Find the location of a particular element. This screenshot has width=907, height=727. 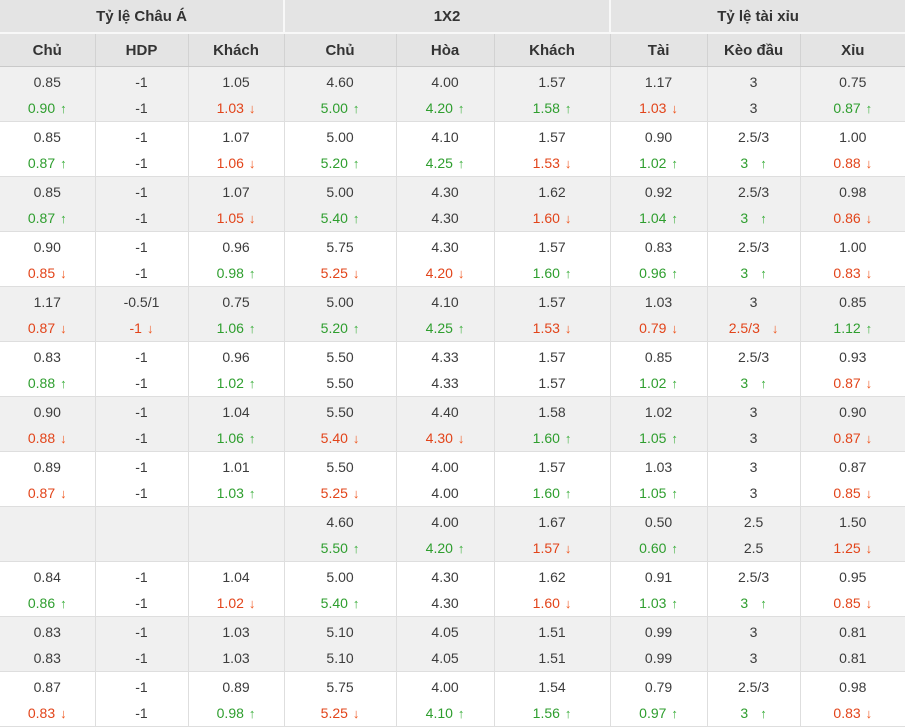

odds-value: 4.00 is located at coordinates (445, 687).